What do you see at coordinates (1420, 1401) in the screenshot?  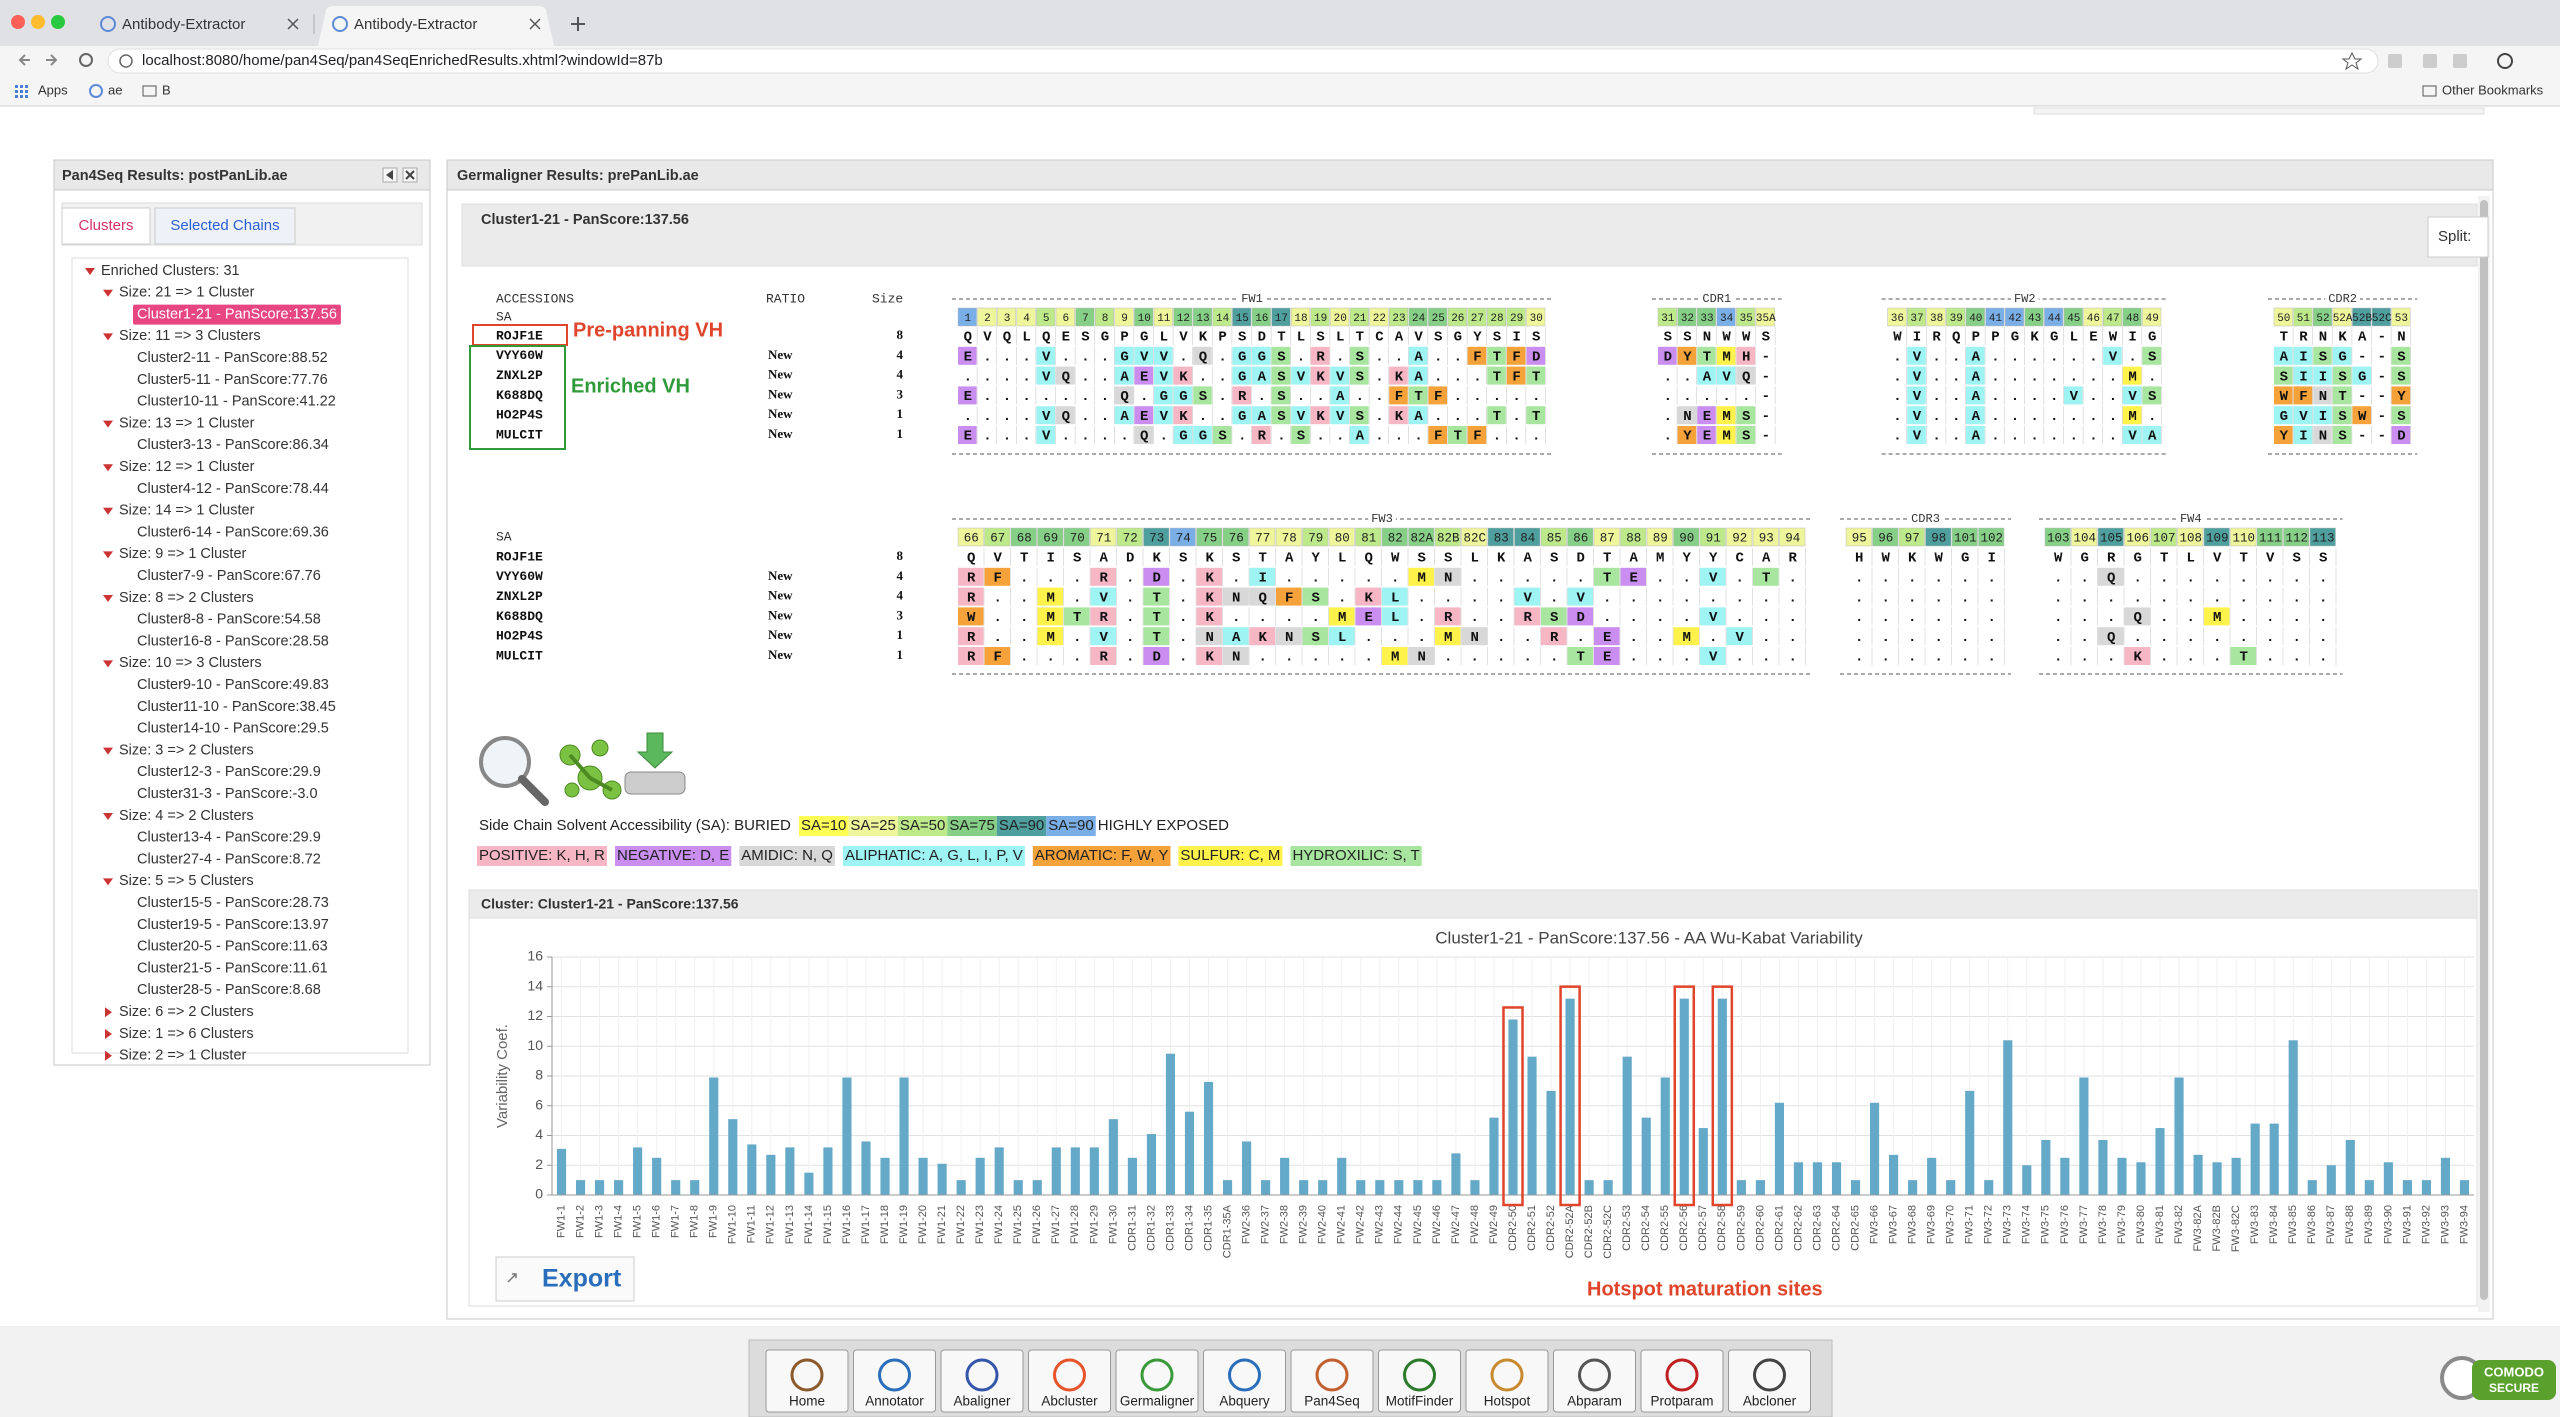 I see `toolbar-label: MotifFinder` at bounding box center [1420, 1401].